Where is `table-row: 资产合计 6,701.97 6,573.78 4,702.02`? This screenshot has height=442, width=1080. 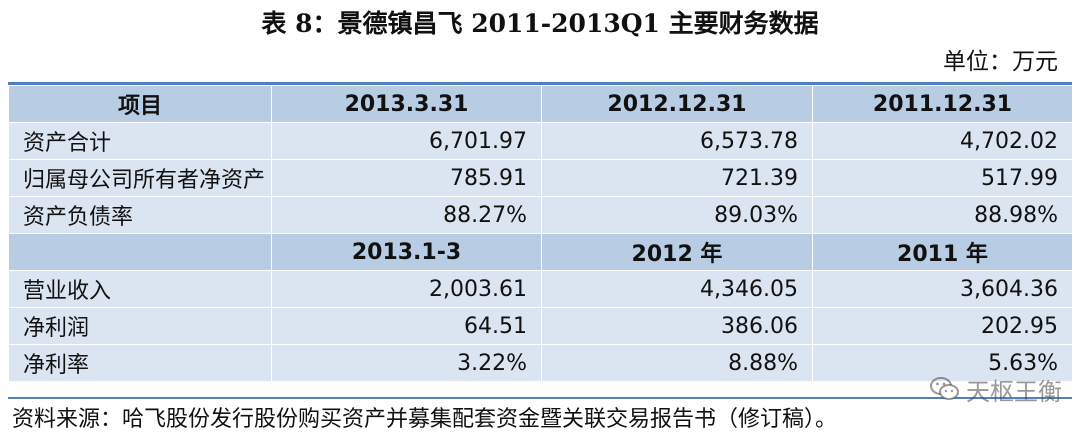
table-row: 资产合计 6,701.97 6,573.78 4,702.02 is located at coordinates (540, 141).